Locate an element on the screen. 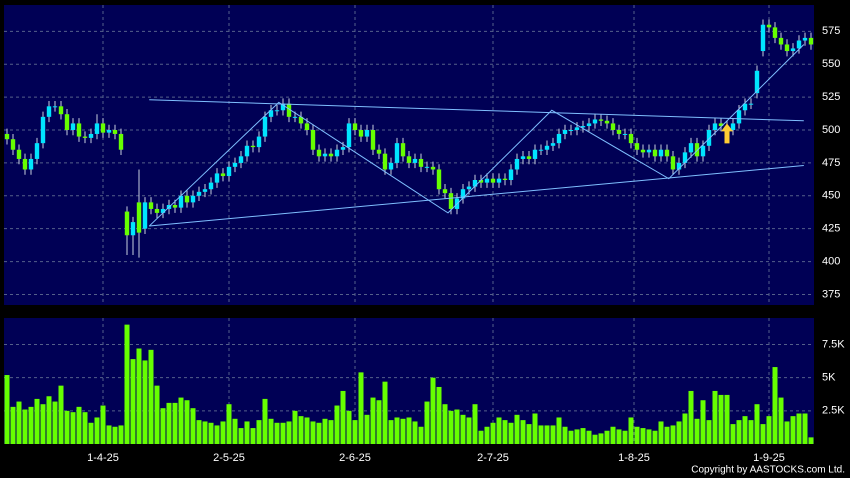  y-tick-label: 400 is located at coordinates (831, 261).